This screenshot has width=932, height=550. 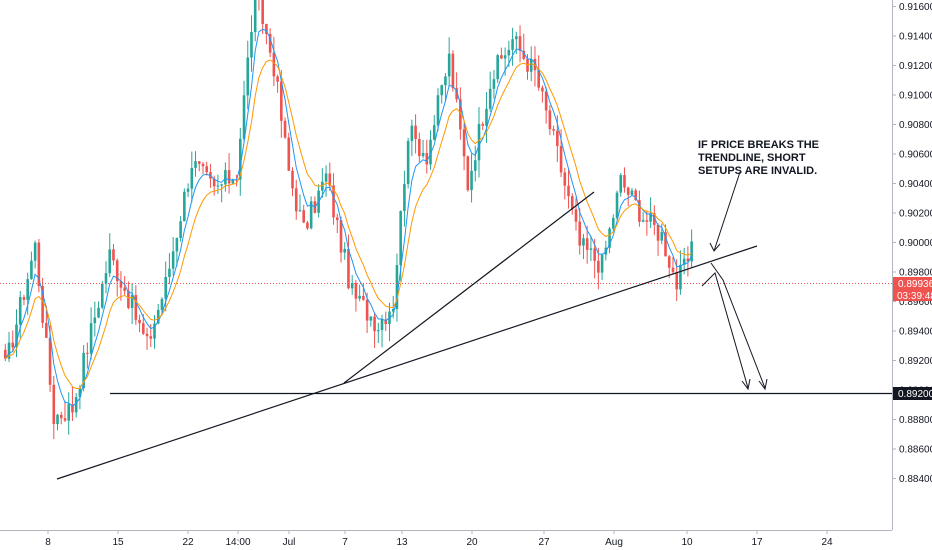 What do you see at coordinates (915, 332) in the screenshot?
I see `y-tick-label: 0.89400` at bounding box center [915, 332].